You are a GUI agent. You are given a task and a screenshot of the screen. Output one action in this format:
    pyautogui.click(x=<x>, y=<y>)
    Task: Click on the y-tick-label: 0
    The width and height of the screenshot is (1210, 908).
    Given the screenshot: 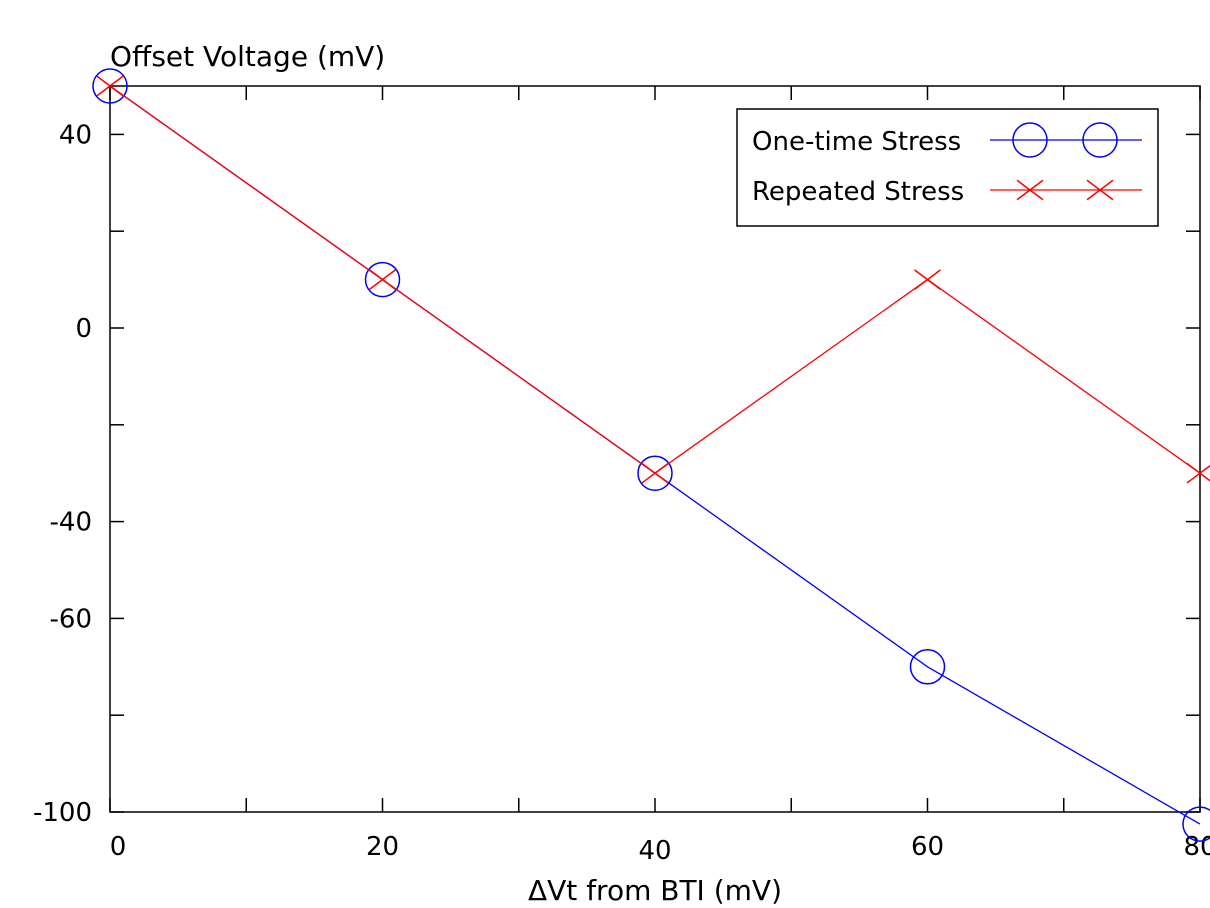 What is the action you would take?
    pyautogui.click(x=83, y=329)
    